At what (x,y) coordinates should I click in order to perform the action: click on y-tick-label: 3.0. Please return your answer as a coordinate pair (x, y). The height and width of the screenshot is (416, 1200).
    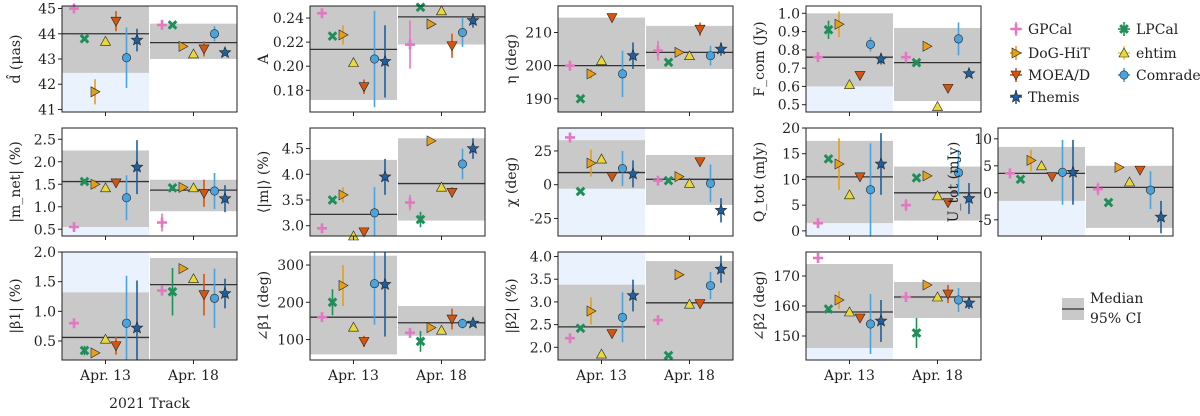
    Looking at the image, I should click on (541, 303).